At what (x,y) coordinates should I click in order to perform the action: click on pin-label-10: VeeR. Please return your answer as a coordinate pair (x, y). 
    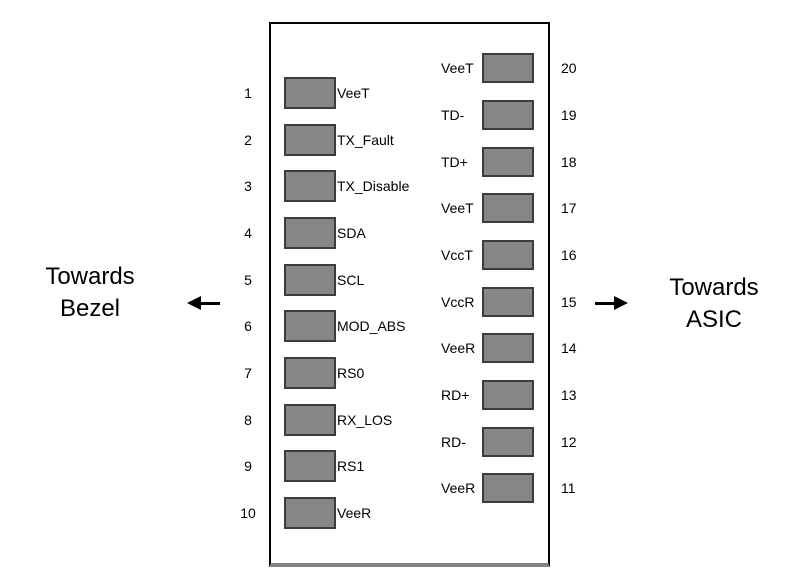
    Looking at the image, I should click on (354, 513).